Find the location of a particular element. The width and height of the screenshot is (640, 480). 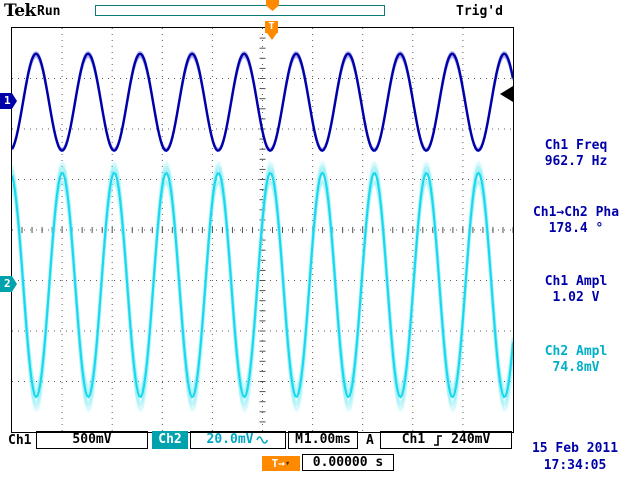

measurement-label: Ch1 Ampl is located at coordinates (576, 281).